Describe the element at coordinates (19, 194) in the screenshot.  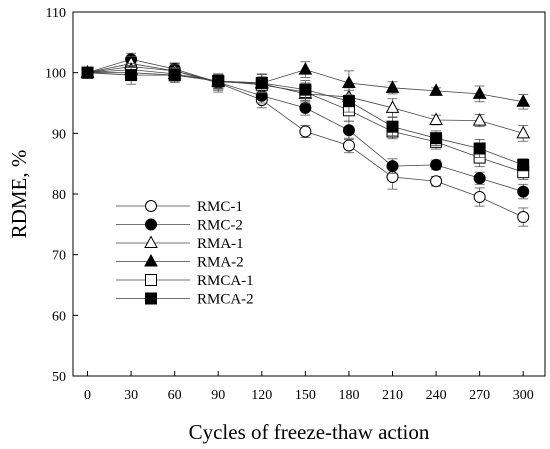
I see `y-axis-title: RDME, %` at that location.